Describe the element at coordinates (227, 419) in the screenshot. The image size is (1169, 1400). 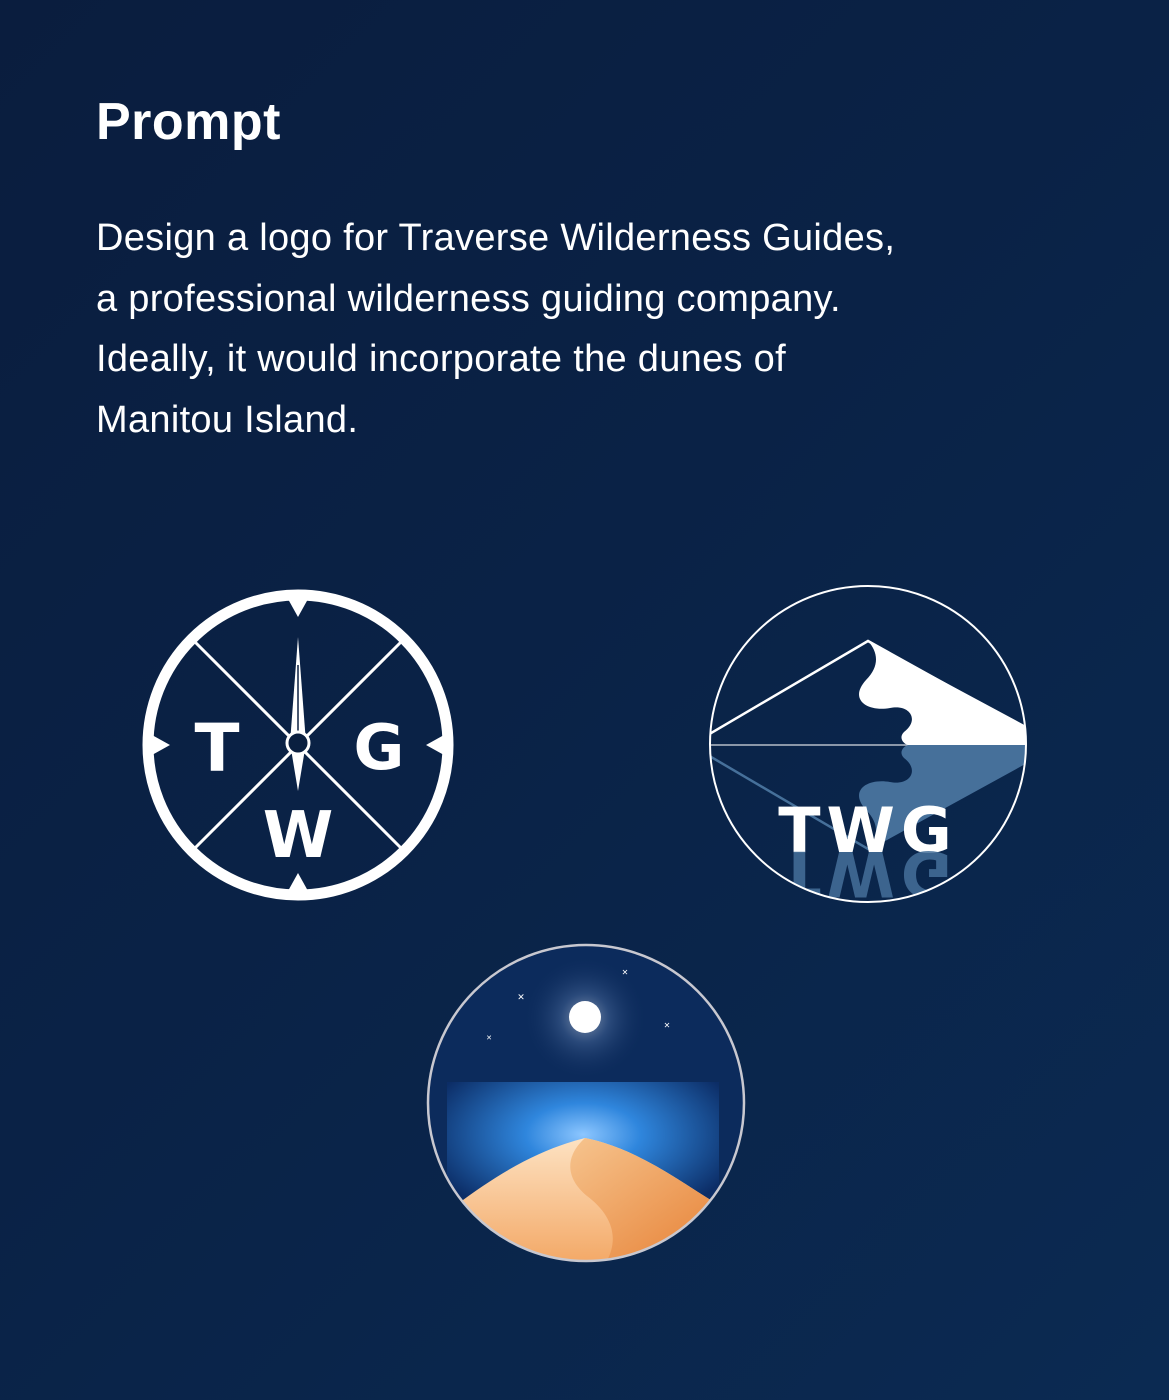
I see `prompt-line: Manitou Island.` at that location.